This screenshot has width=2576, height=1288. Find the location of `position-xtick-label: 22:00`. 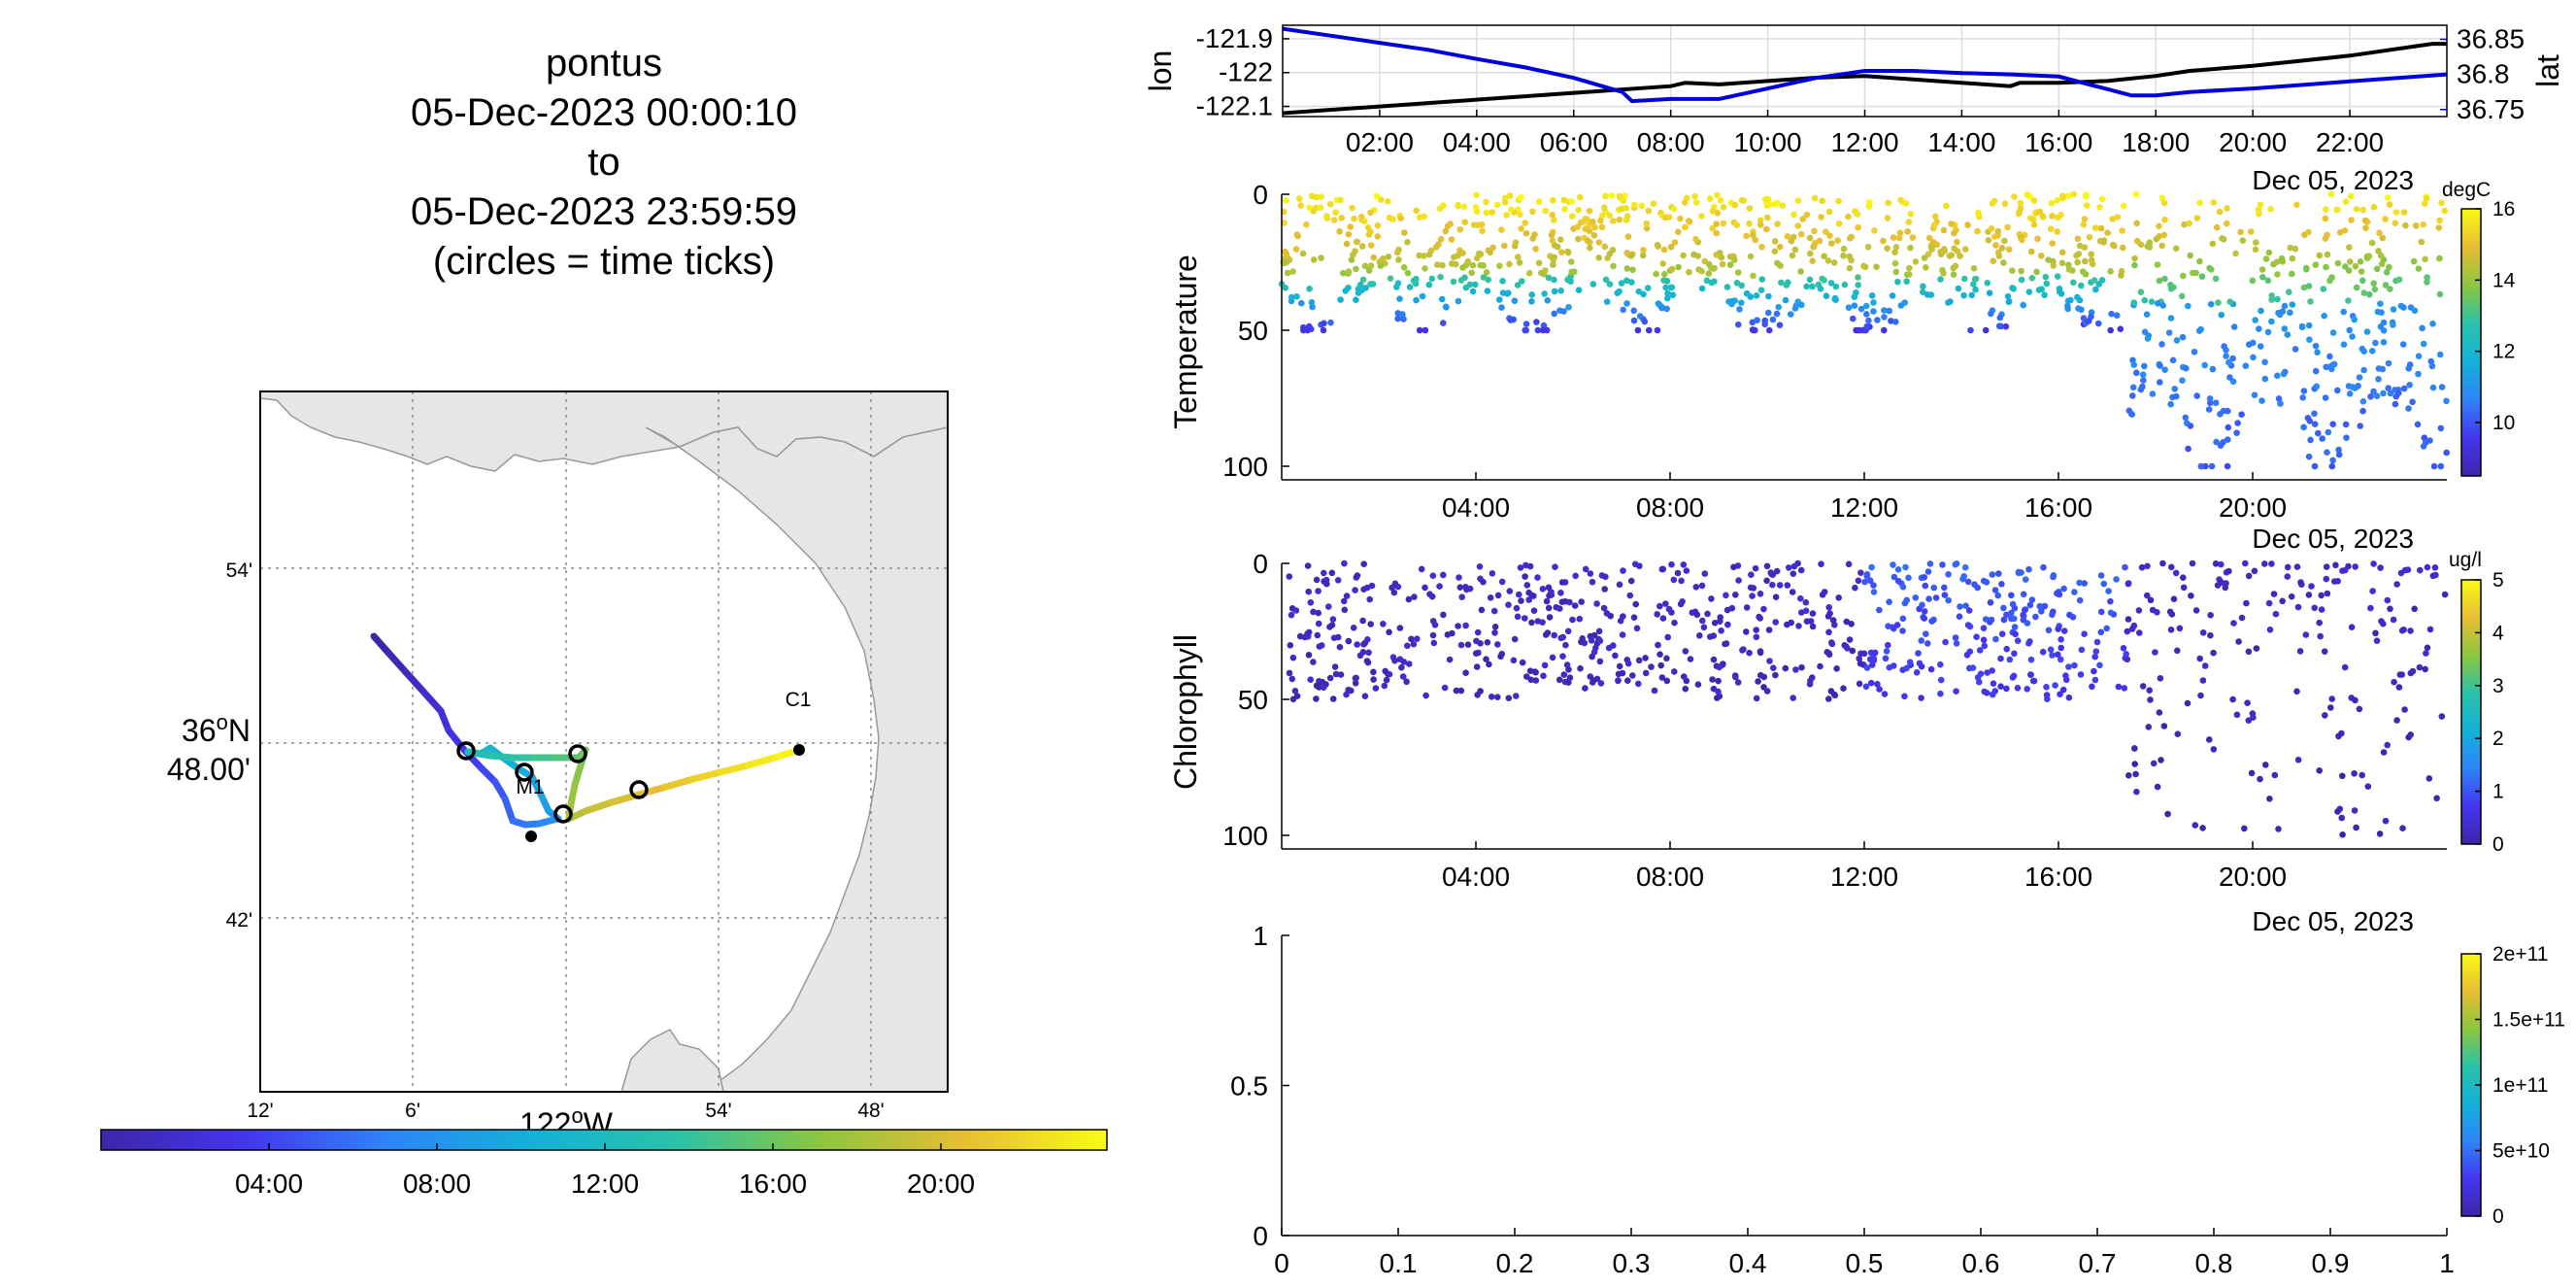

position-xtick-label: 22:00 is located at coordinates (2350, 142).